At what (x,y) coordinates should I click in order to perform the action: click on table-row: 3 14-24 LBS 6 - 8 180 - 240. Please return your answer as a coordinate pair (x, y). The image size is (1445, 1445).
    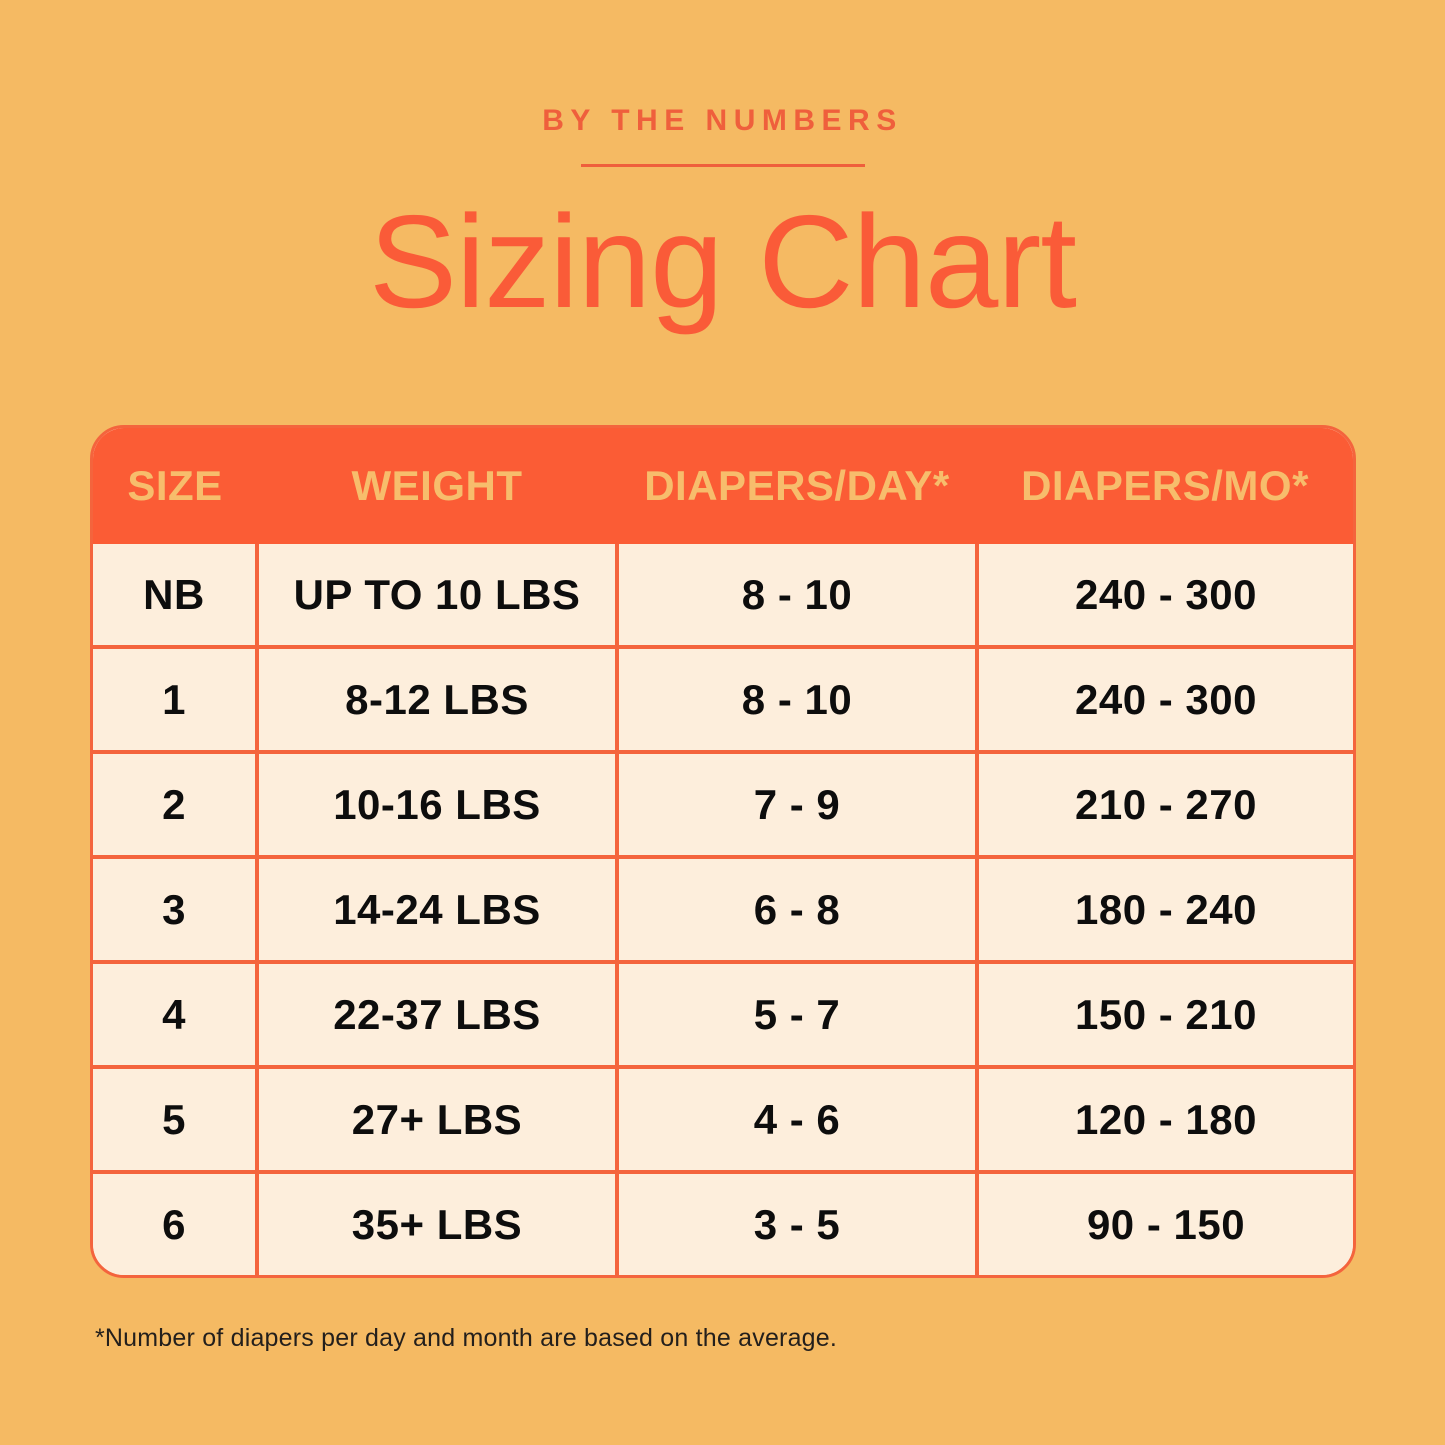
    Looking at the image, I should click on (723, 908).